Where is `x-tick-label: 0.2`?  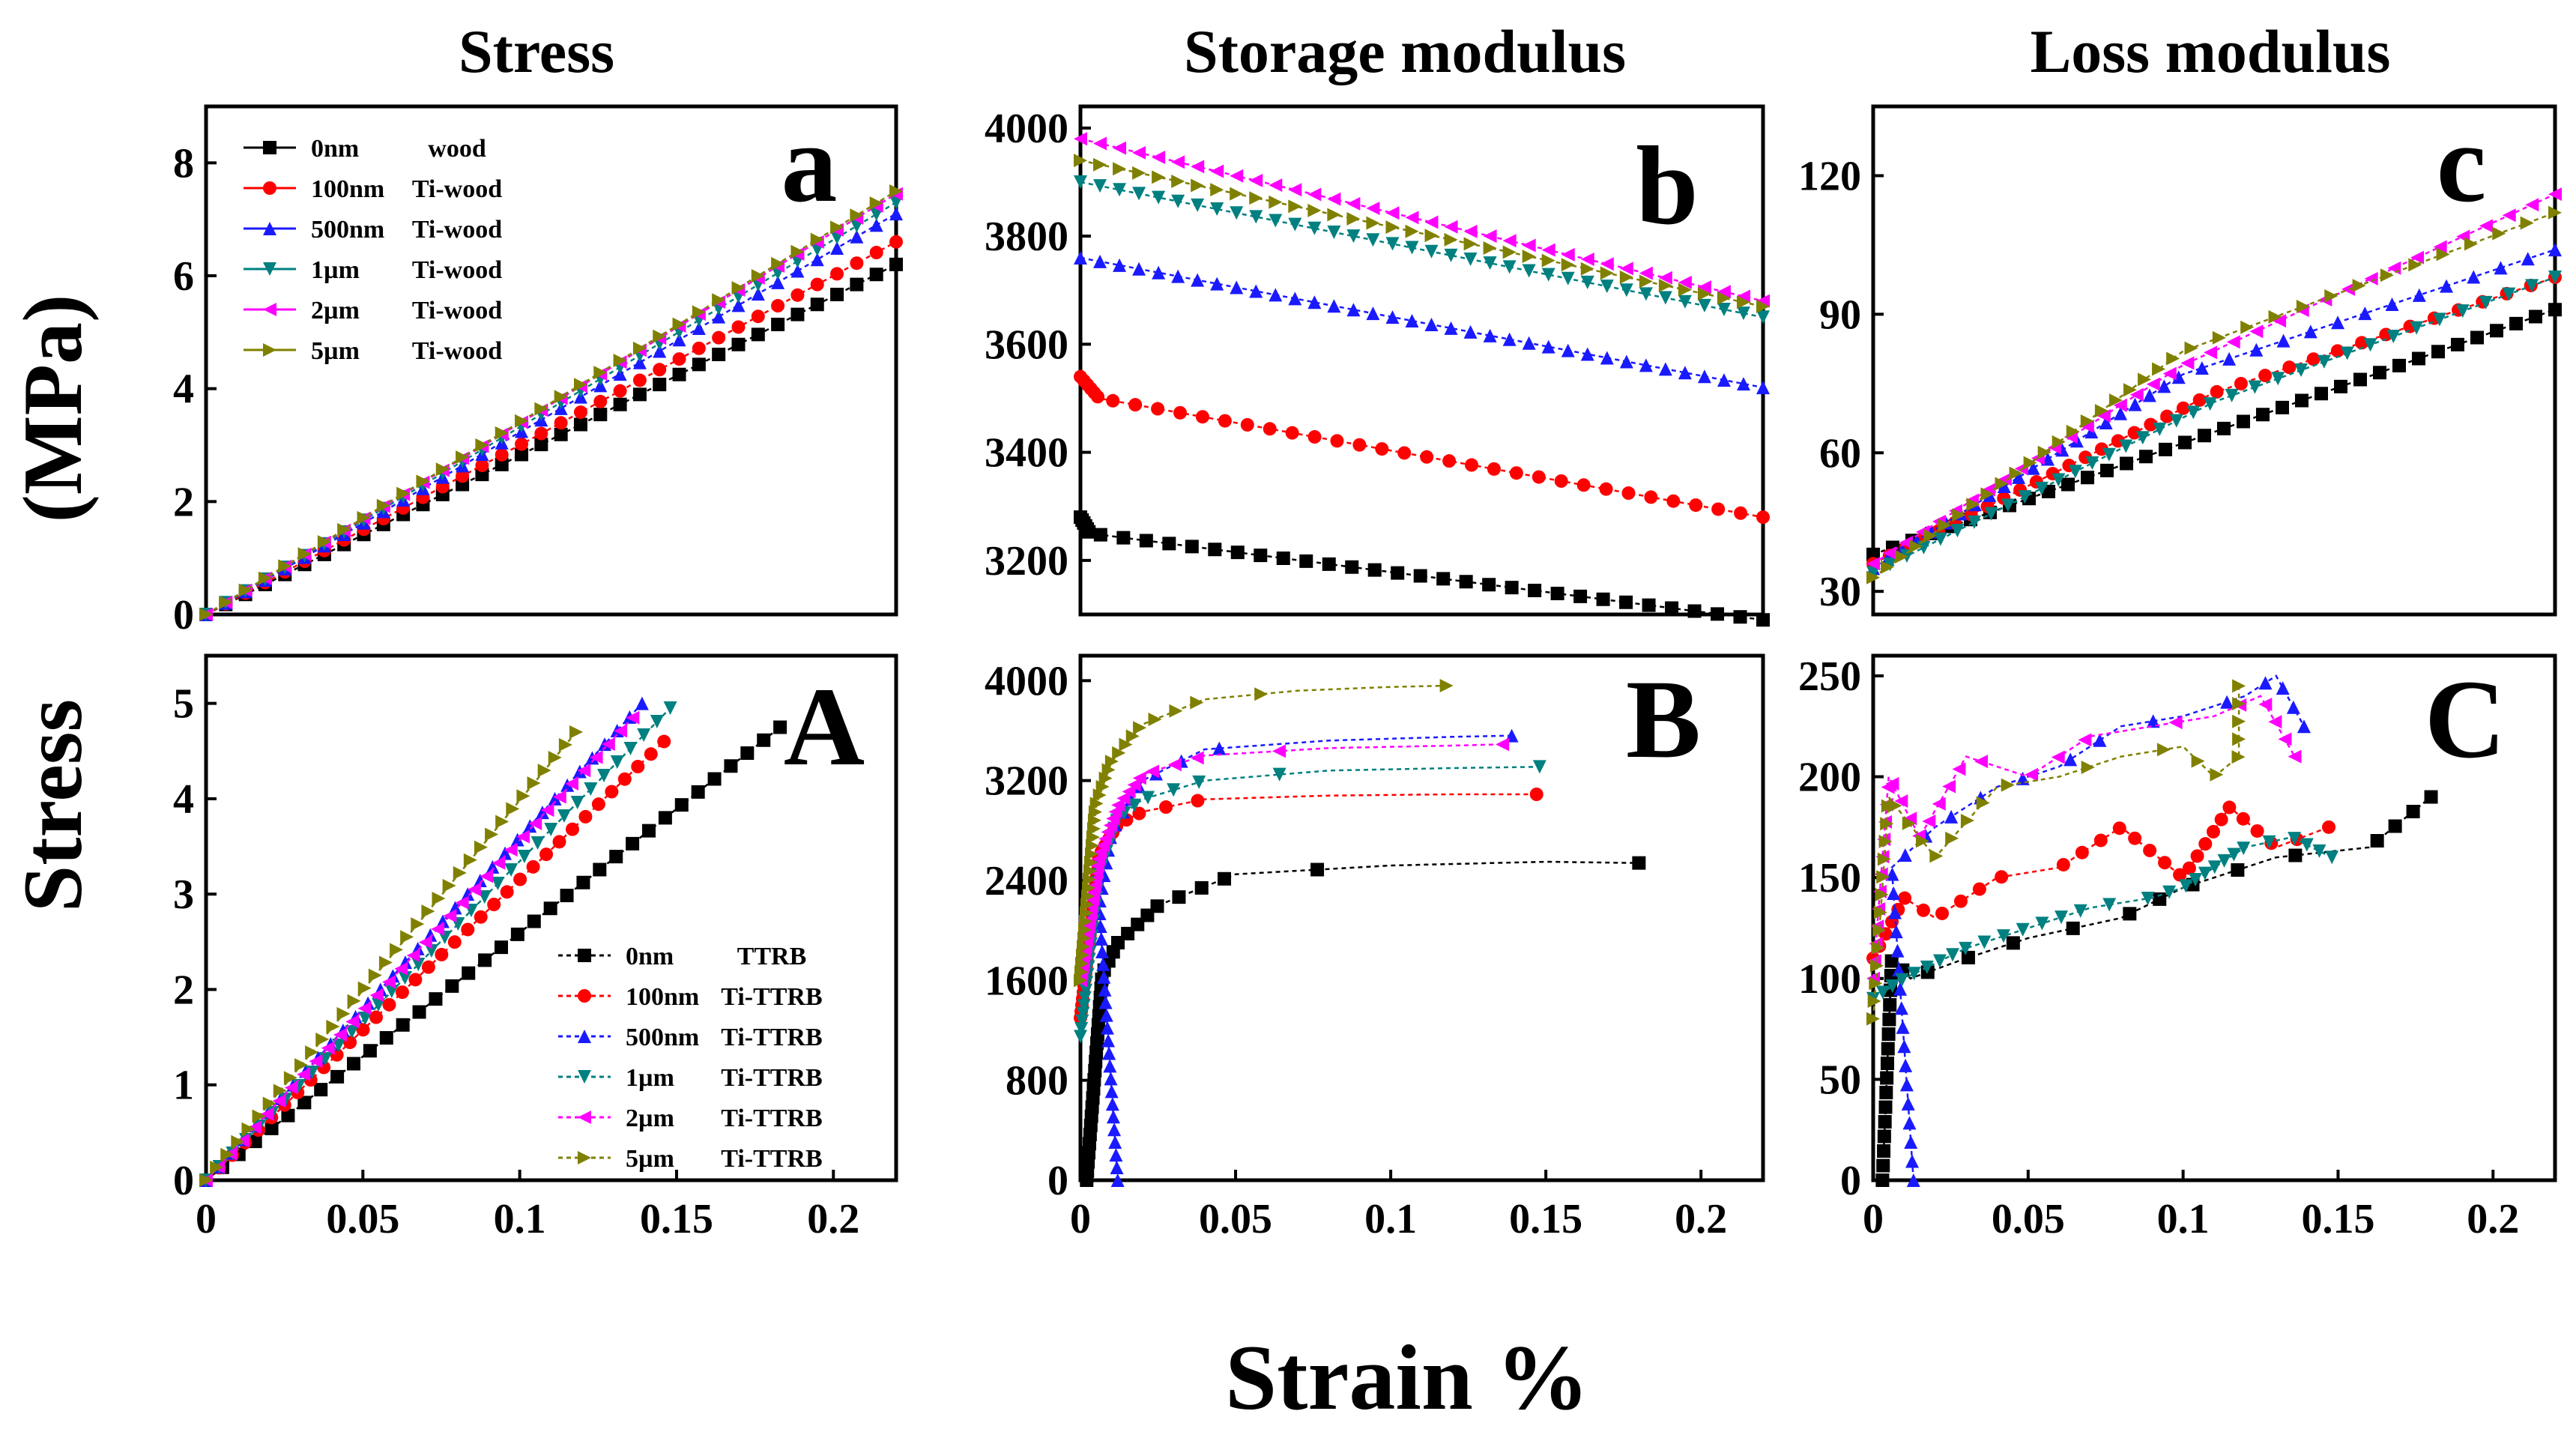 x-tick-label: 0.2 is located at coordinates (2493, 1219).